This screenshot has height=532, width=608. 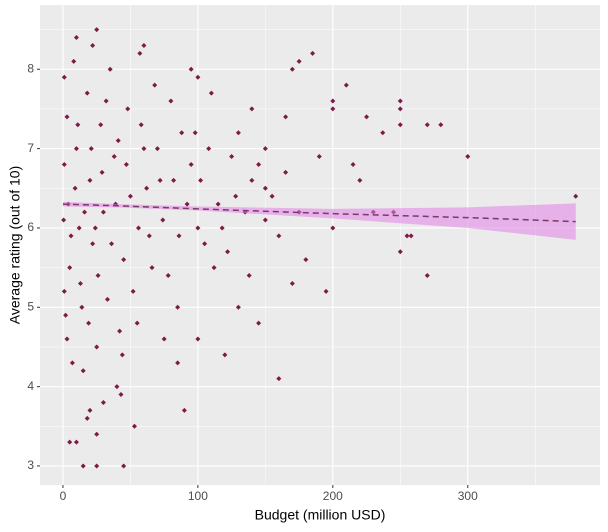 I want to click on x-tick-label: 200, so click(x=333, y=496).